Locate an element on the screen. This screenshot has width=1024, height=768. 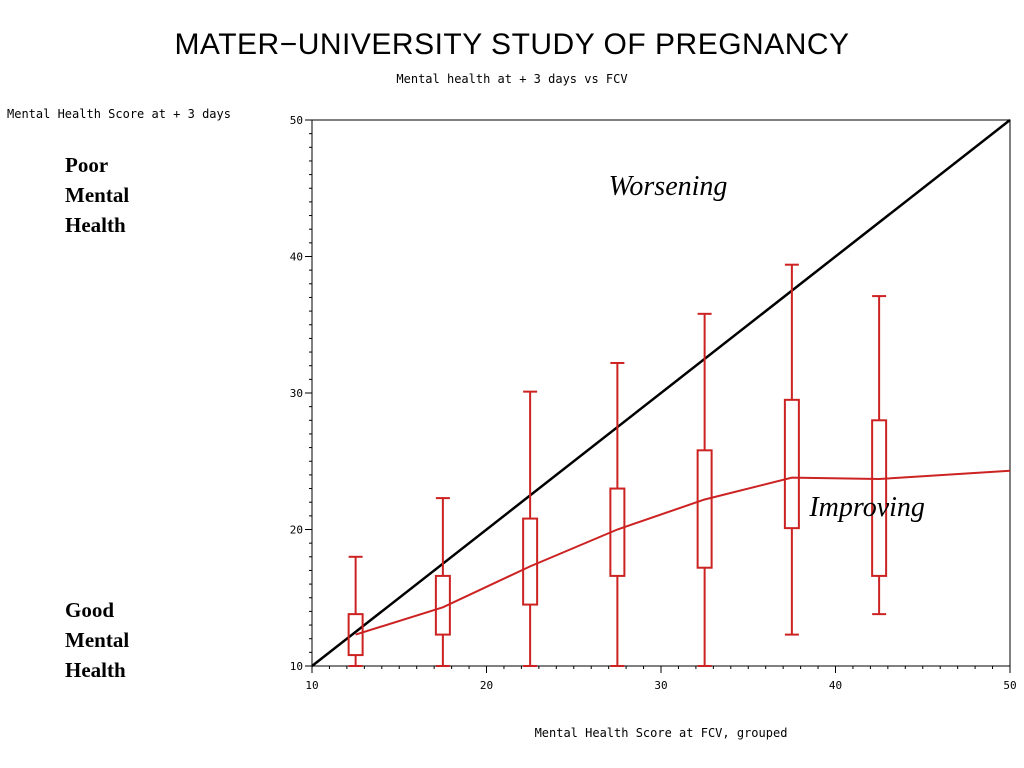
x-tick-label: 50 is located at coordinates (1009, 685).